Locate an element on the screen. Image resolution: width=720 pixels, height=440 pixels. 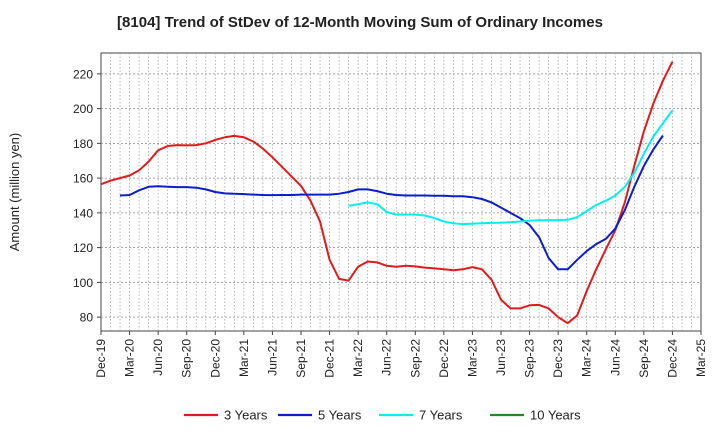
x-tick-label: Jun-21 is located at coordinates (272, 357).